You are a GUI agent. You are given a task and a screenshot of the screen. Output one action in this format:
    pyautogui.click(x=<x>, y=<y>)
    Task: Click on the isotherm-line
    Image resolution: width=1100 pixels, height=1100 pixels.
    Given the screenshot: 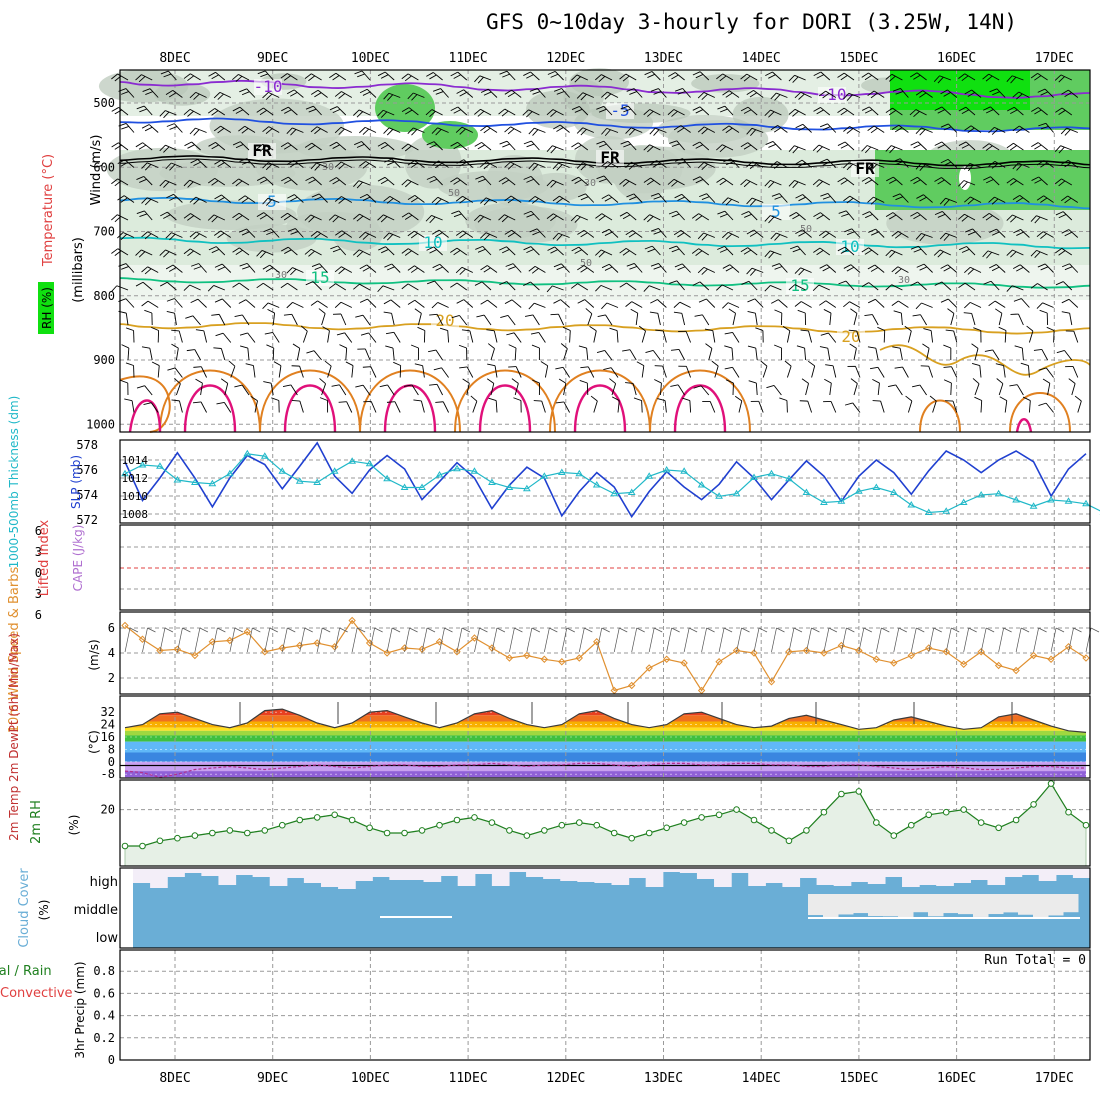 What is the action you would take?
    pyautogui.click(x=1040, y=412)
    